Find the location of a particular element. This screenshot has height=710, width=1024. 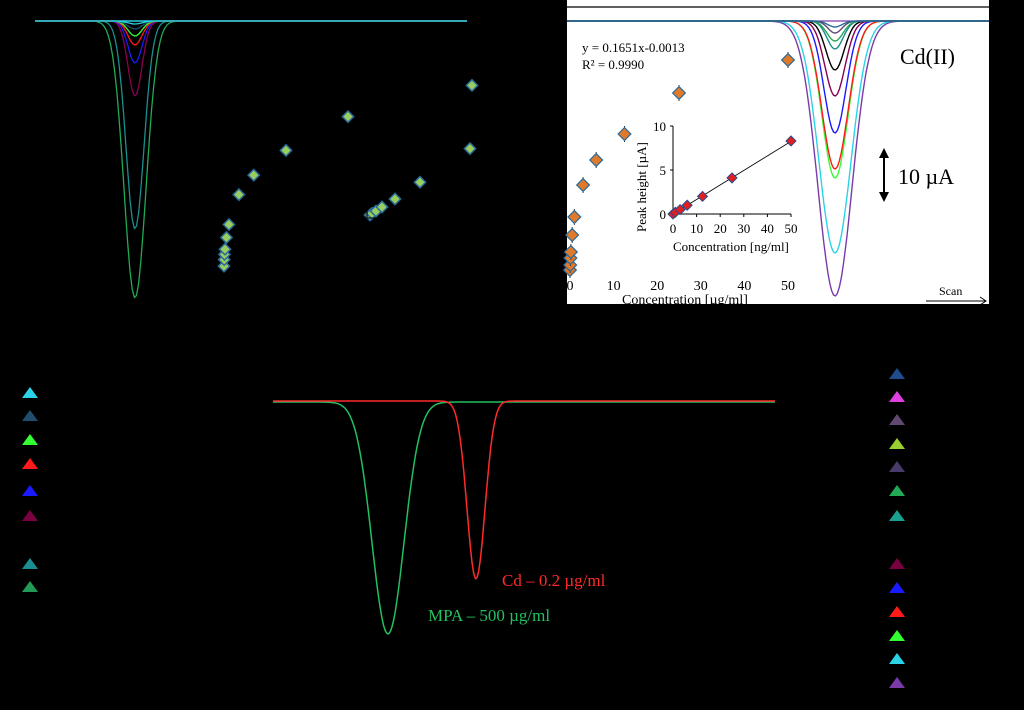

panel-b-inner-plot: 0 10 20 30 40 50 0 5 10 is located at coordinates (725, 177).